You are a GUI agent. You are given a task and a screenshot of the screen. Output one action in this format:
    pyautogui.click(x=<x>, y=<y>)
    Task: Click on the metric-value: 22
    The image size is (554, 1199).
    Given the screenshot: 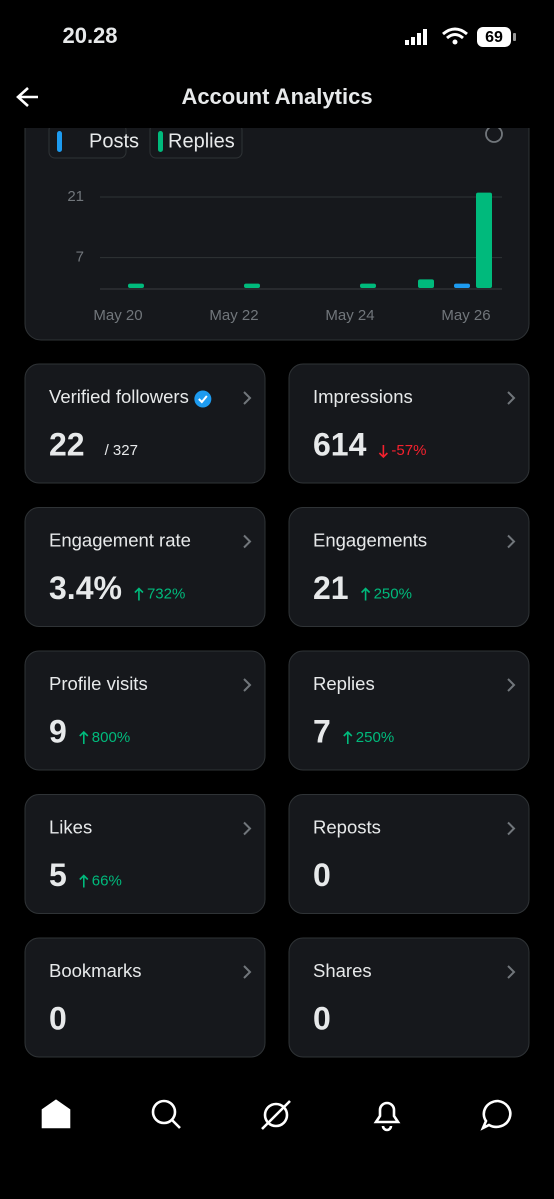 What is the action you would take?
    pyautogui.click(x=67, y=444)
    